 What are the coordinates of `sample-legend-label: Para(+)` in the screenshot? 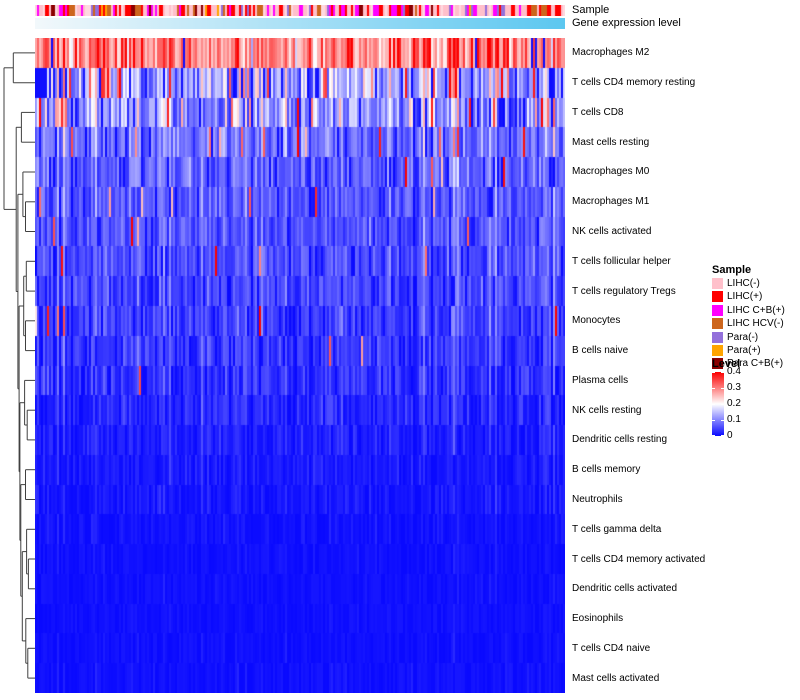 It's located at (744, 350).